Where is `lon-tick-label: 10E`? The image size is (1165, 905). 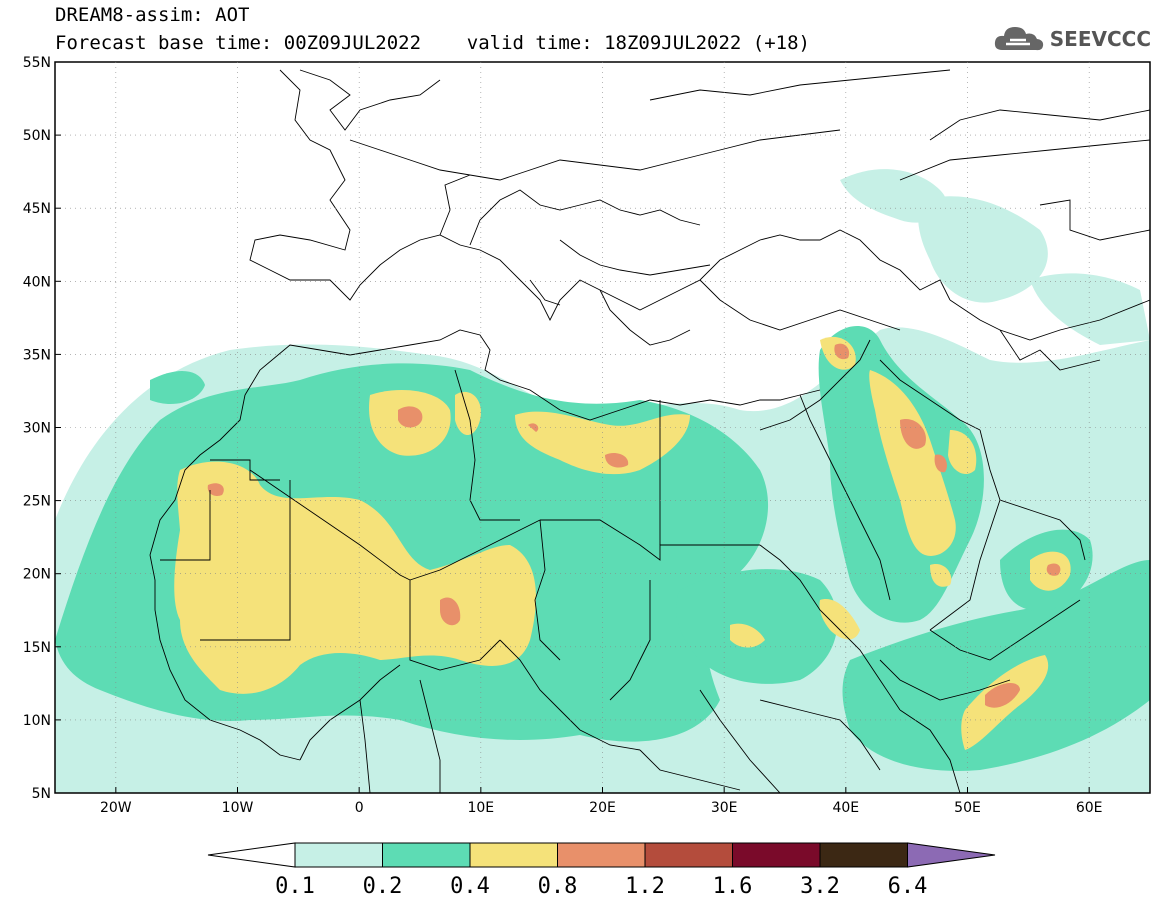
lon-tick-label: 10E is located at coordinates (480, 808).